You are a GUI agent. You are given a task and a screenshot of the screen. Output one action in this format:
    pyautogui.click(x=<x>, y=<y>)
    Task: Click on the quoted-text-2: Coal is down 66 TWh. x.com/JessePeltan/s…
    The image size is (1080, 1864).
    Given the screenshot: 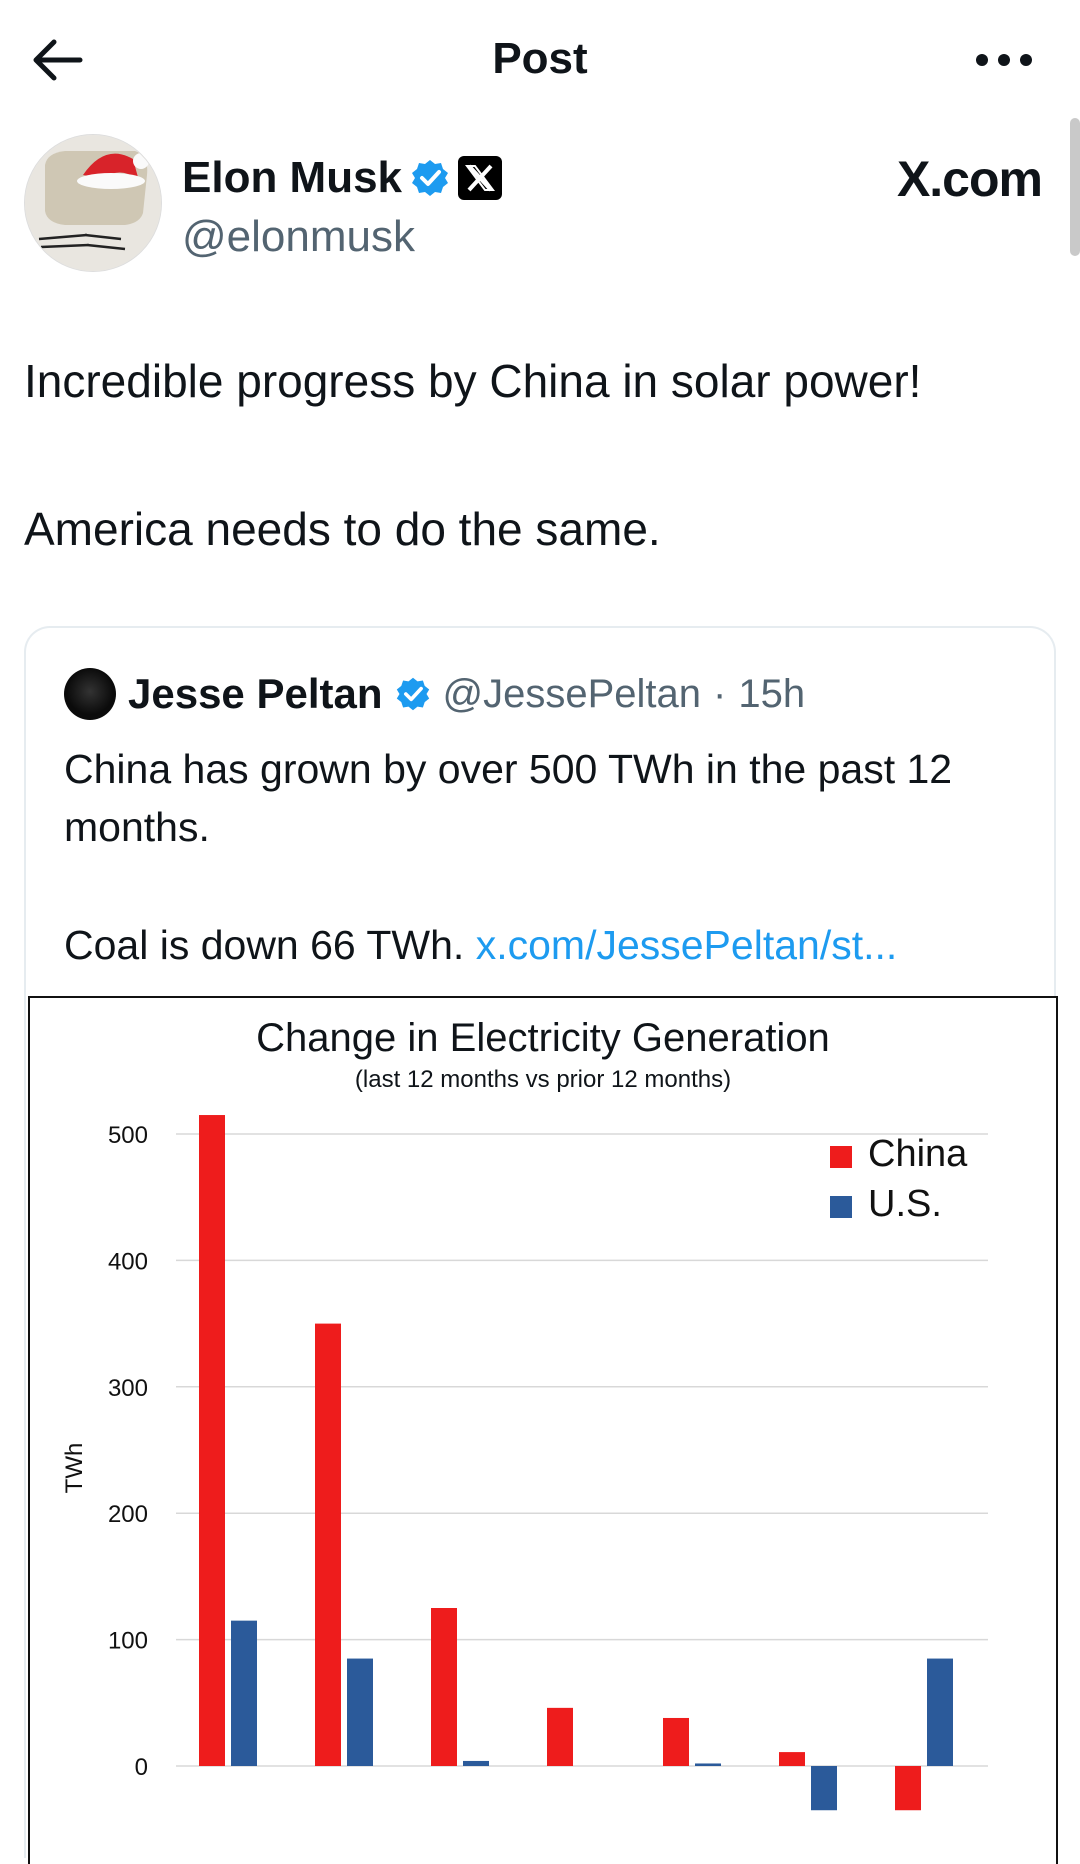 What is the action you would take?
    pyautogui.click(x=544, y=945)
    